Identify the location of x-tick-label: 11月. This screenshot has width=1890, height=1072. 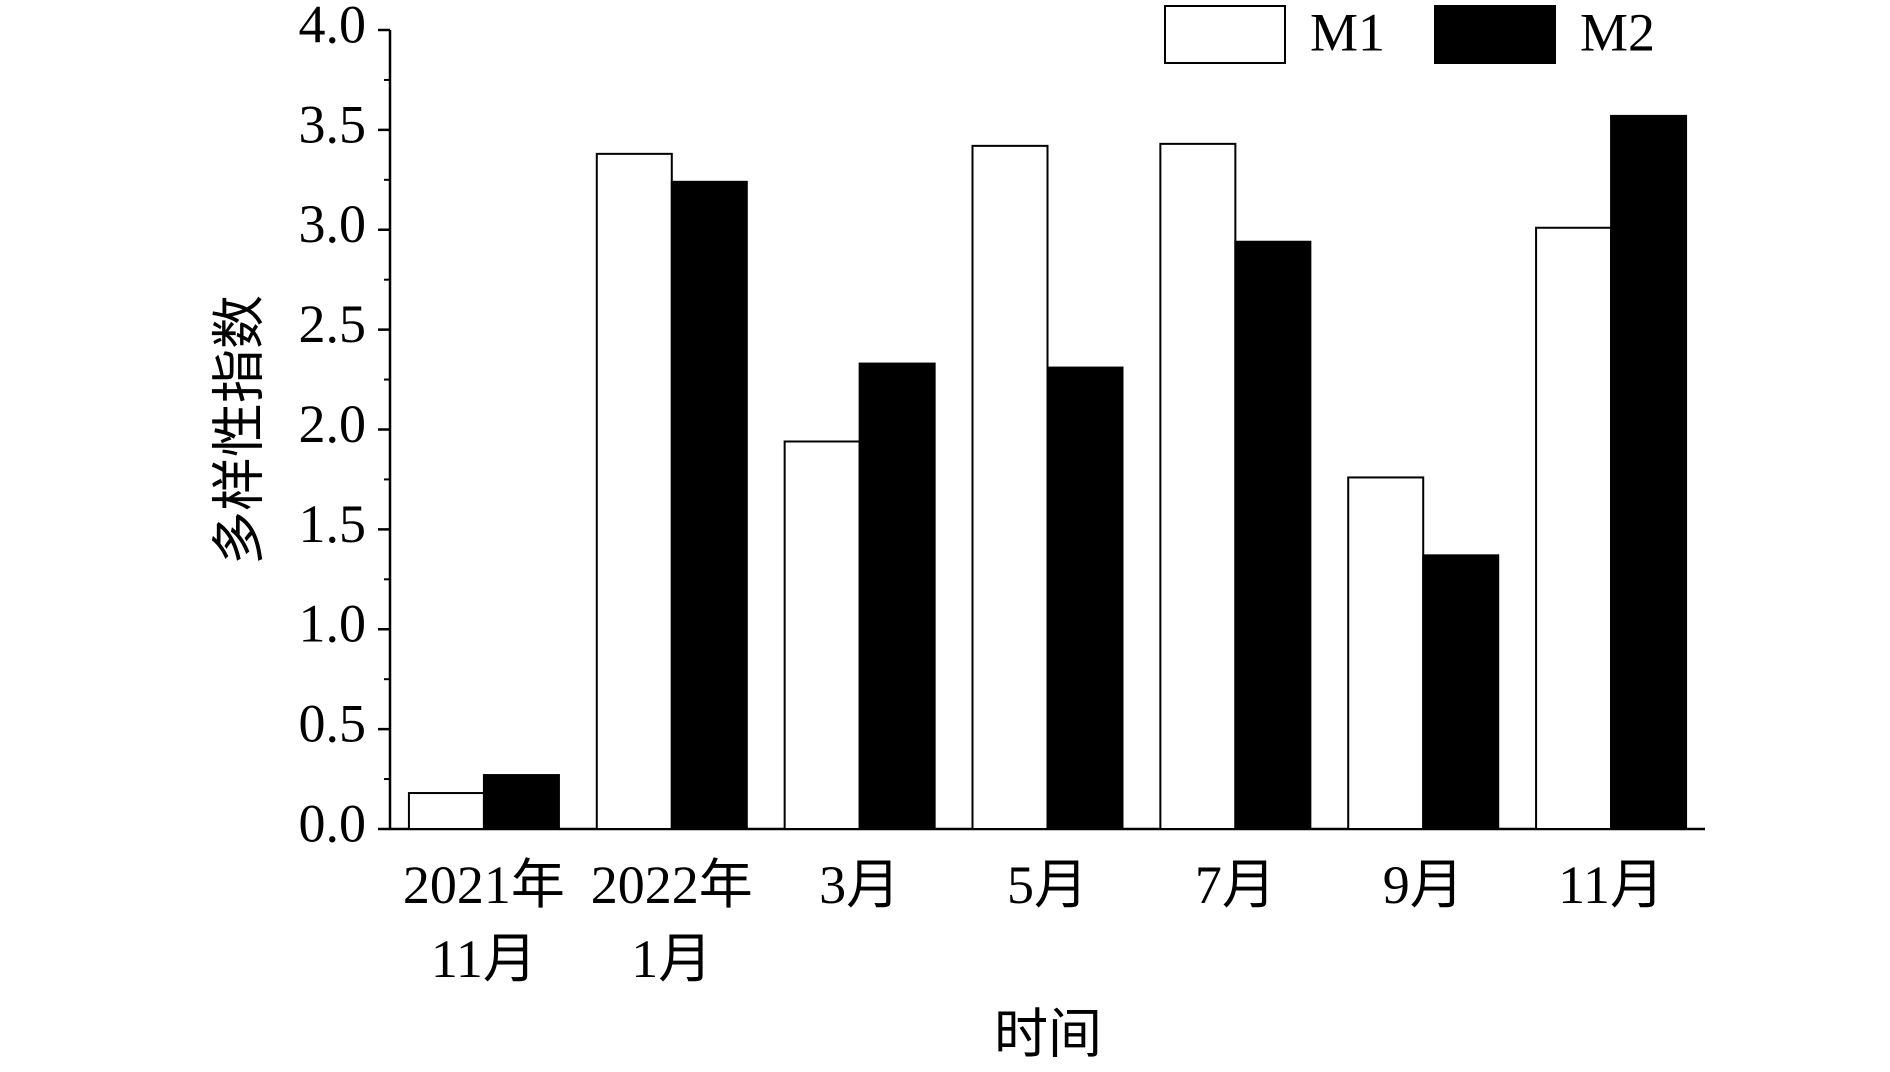
(1611, 885).